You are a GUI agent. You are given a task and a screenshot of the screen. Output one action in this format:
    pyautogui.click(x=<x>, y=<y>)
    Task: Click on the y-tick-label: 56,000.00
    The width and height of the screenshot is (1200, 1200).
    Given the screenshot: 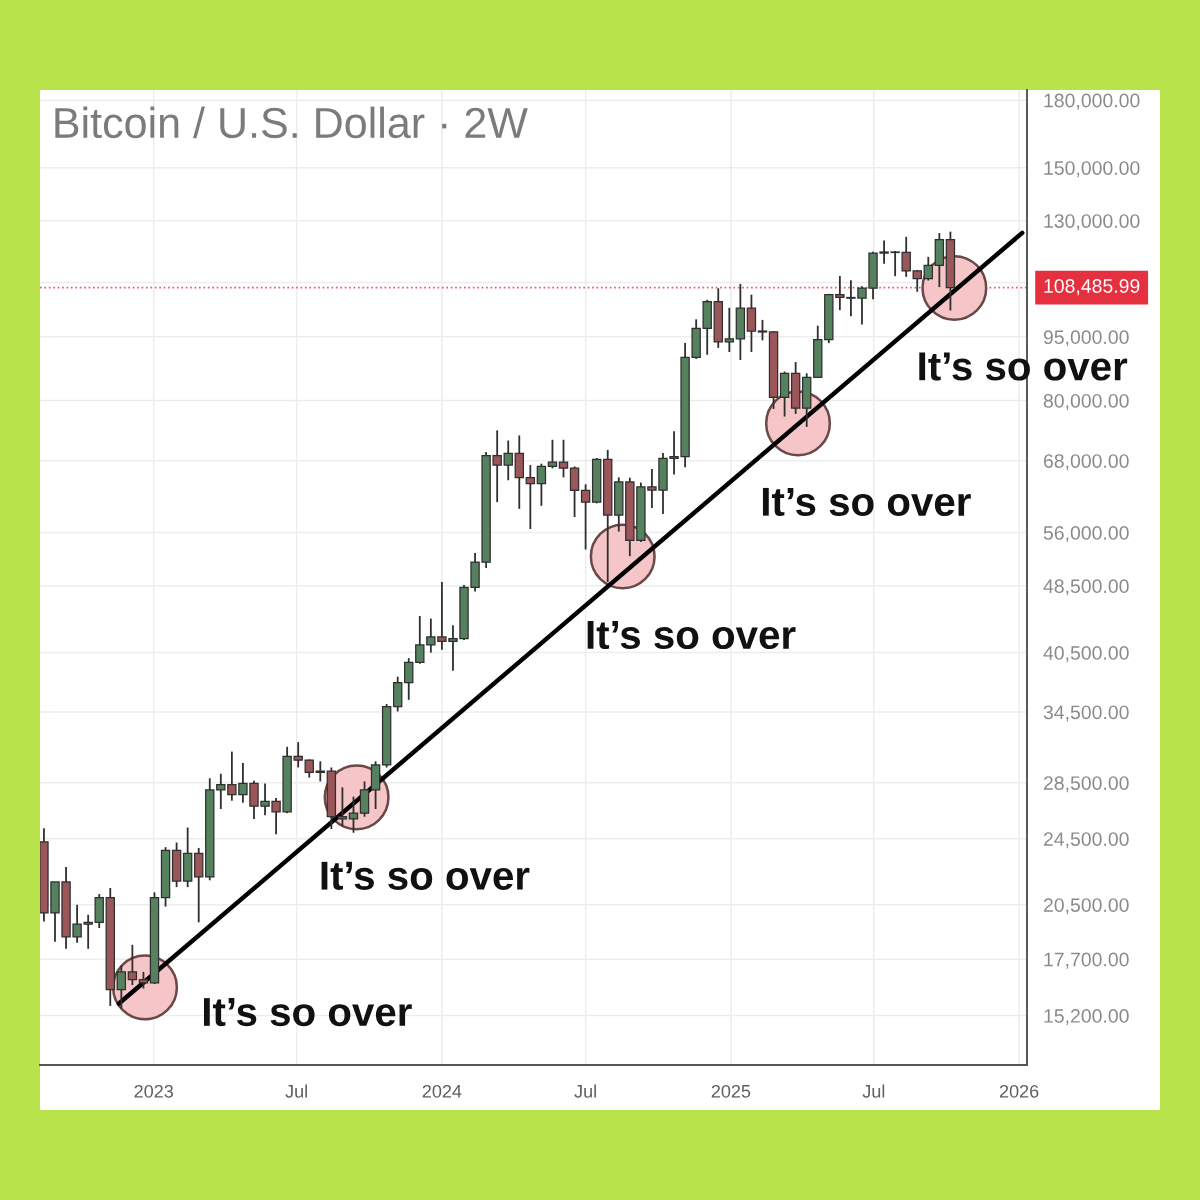 What is the action you would take?
    pyautogui.click(x=1086, y=534)
    